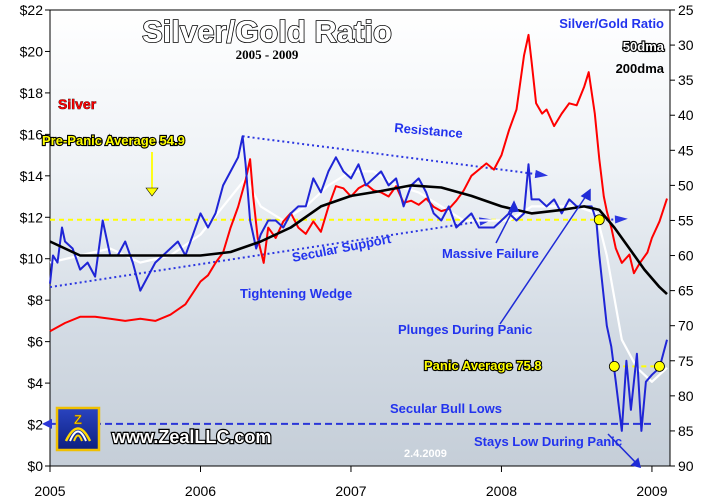 The width and height of the screenshot is (720, 504). Describe the element at coordinates (548, 441) in the screenshot. I see `stays-low-label: Stays Low During Panic` at that location.